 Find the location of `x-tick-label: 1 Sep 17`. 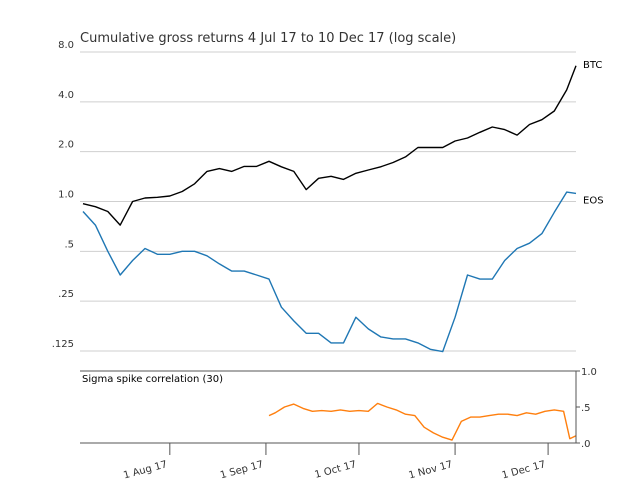

x-tick-label: 1 Sep 17 is located at coordinates (242, 469).